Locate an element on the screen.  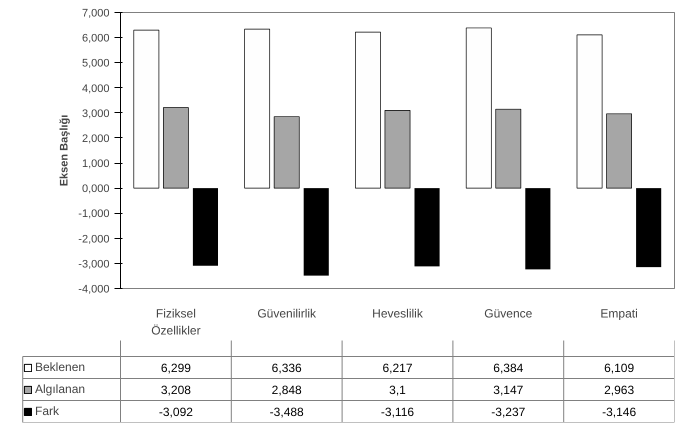
data-label: -3,237 is located at coordinates (508, 412).